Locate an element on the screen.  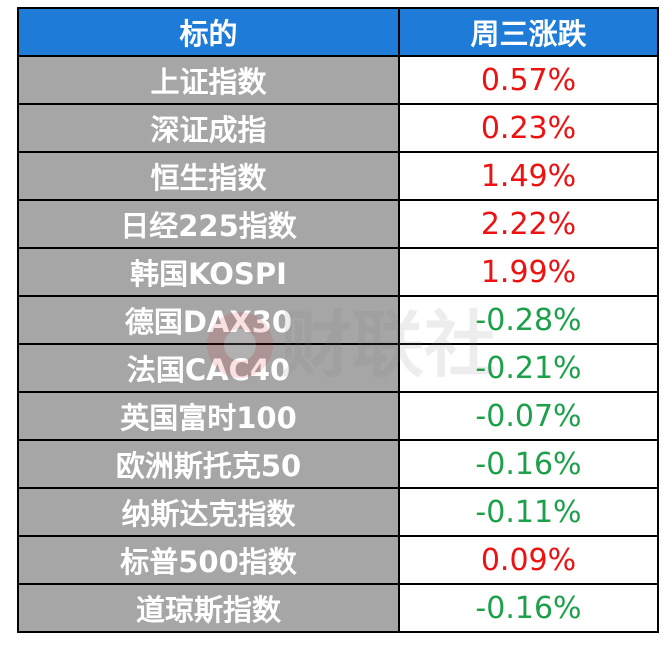
index-name-cell: 上证指数 is located at coordinates (208, 80).